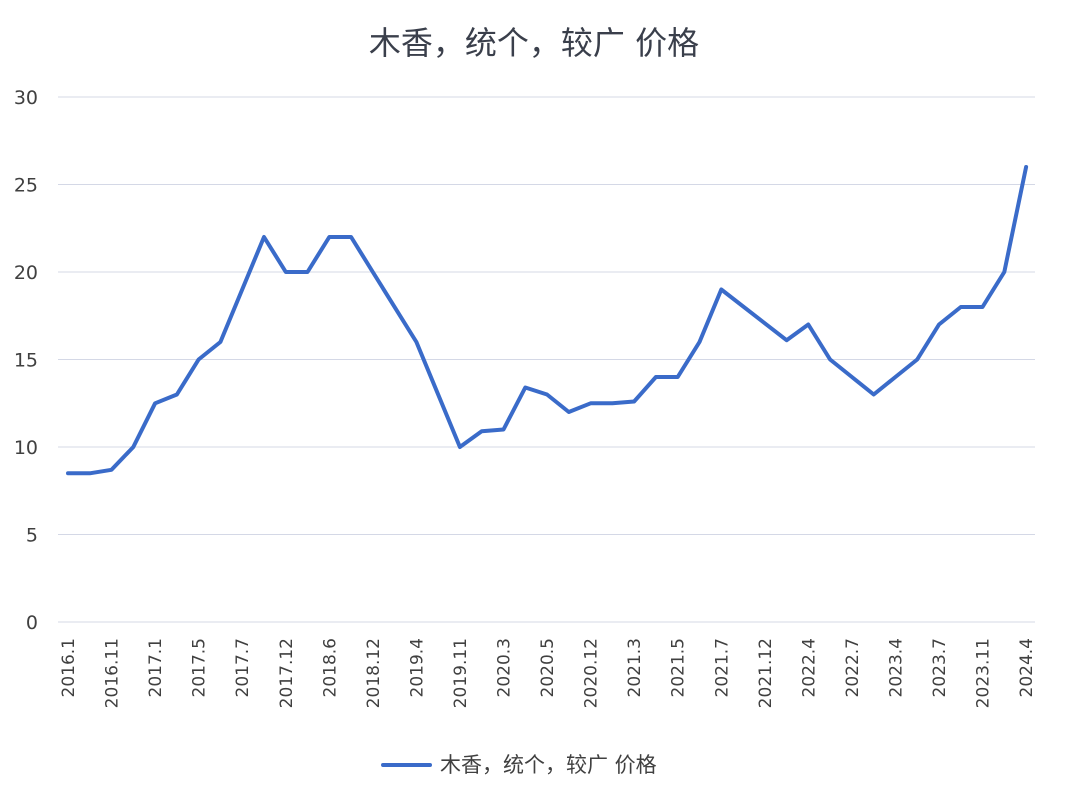 Image resolution: width=1068 pixels, height=802 pixels. What do you see at coordinates (984, 673) in the screenshot?
I see `x-tick-label: 2023.11` at bounding box center [984, 673].